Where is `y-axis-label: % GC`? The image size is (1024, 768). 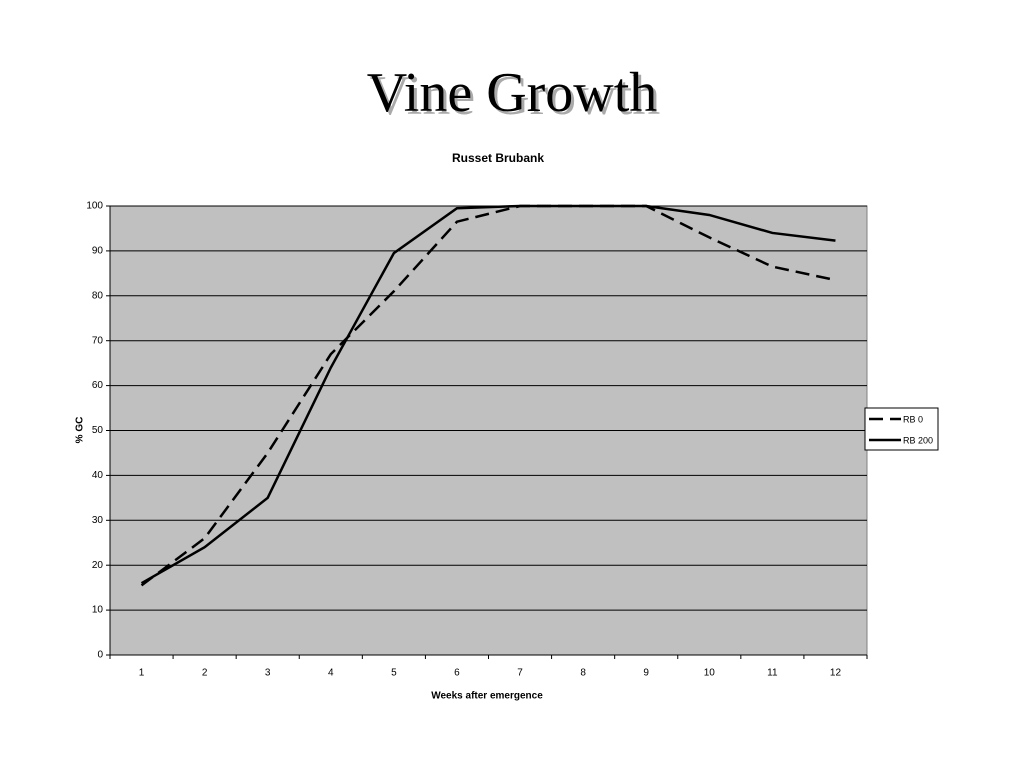
y-axis-label: % GC is located at coordinates (80, 430).